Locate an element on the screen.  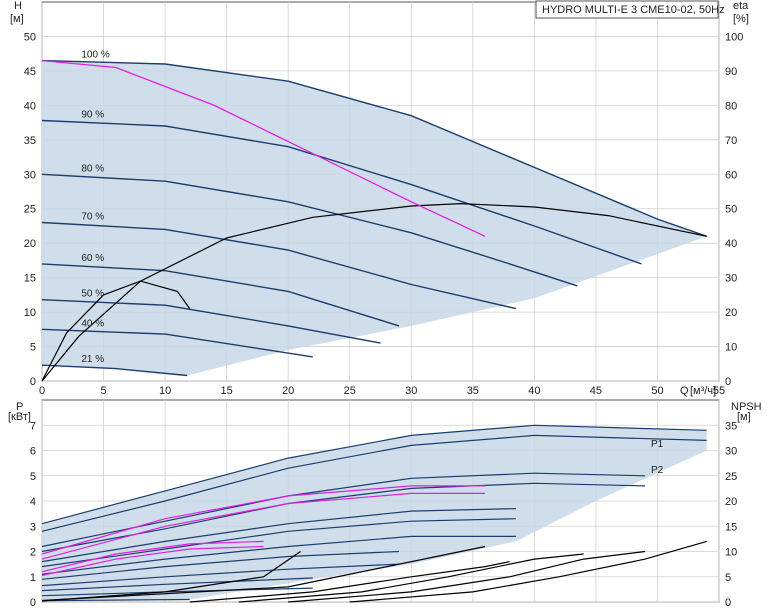
y-right-tick-label: 50 is located at coordinates (731, 210).